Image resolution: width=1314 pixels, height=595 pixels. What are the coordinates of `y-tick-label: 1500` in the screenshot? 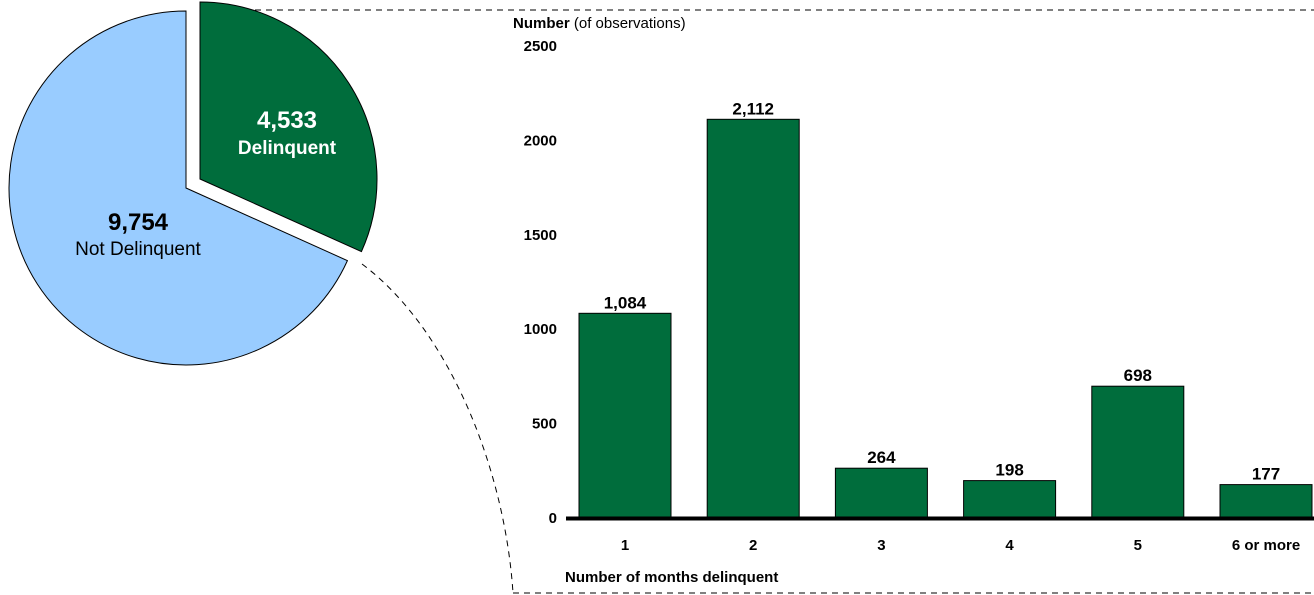 It's located at (540, 235).